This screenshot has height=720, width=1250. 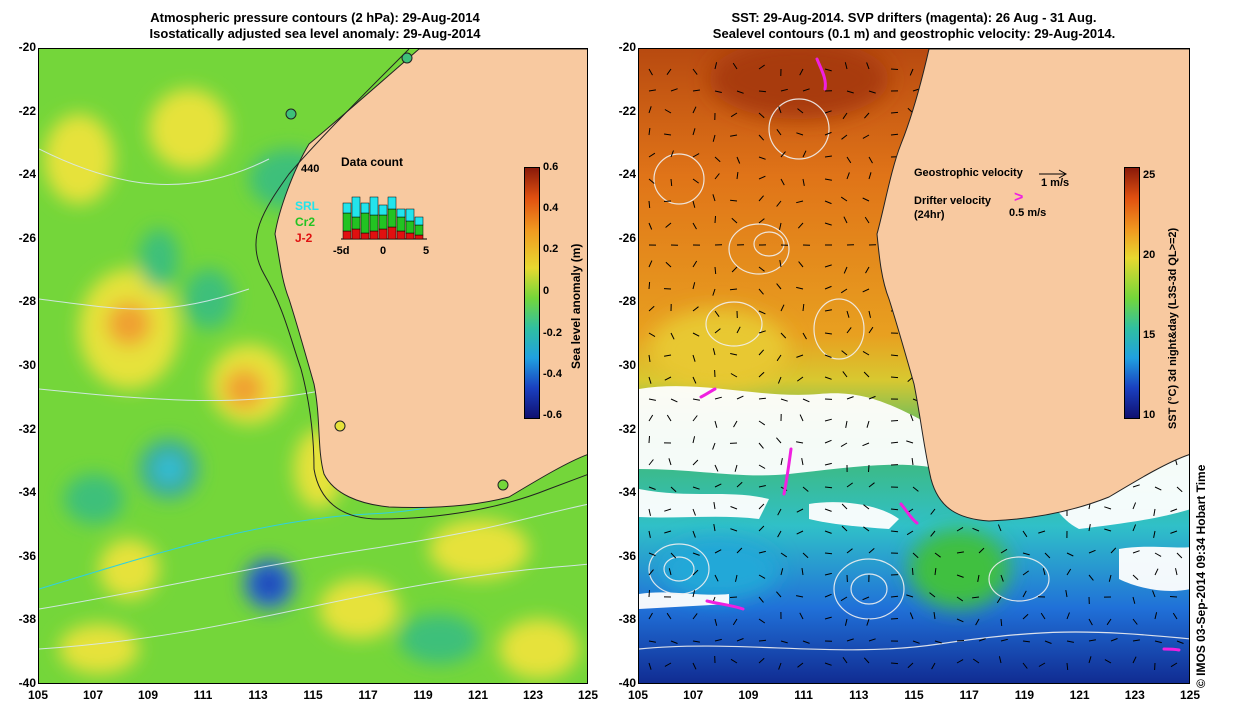 I want to click on y-axis-tick-label: -22, so click(x=627, y=110).